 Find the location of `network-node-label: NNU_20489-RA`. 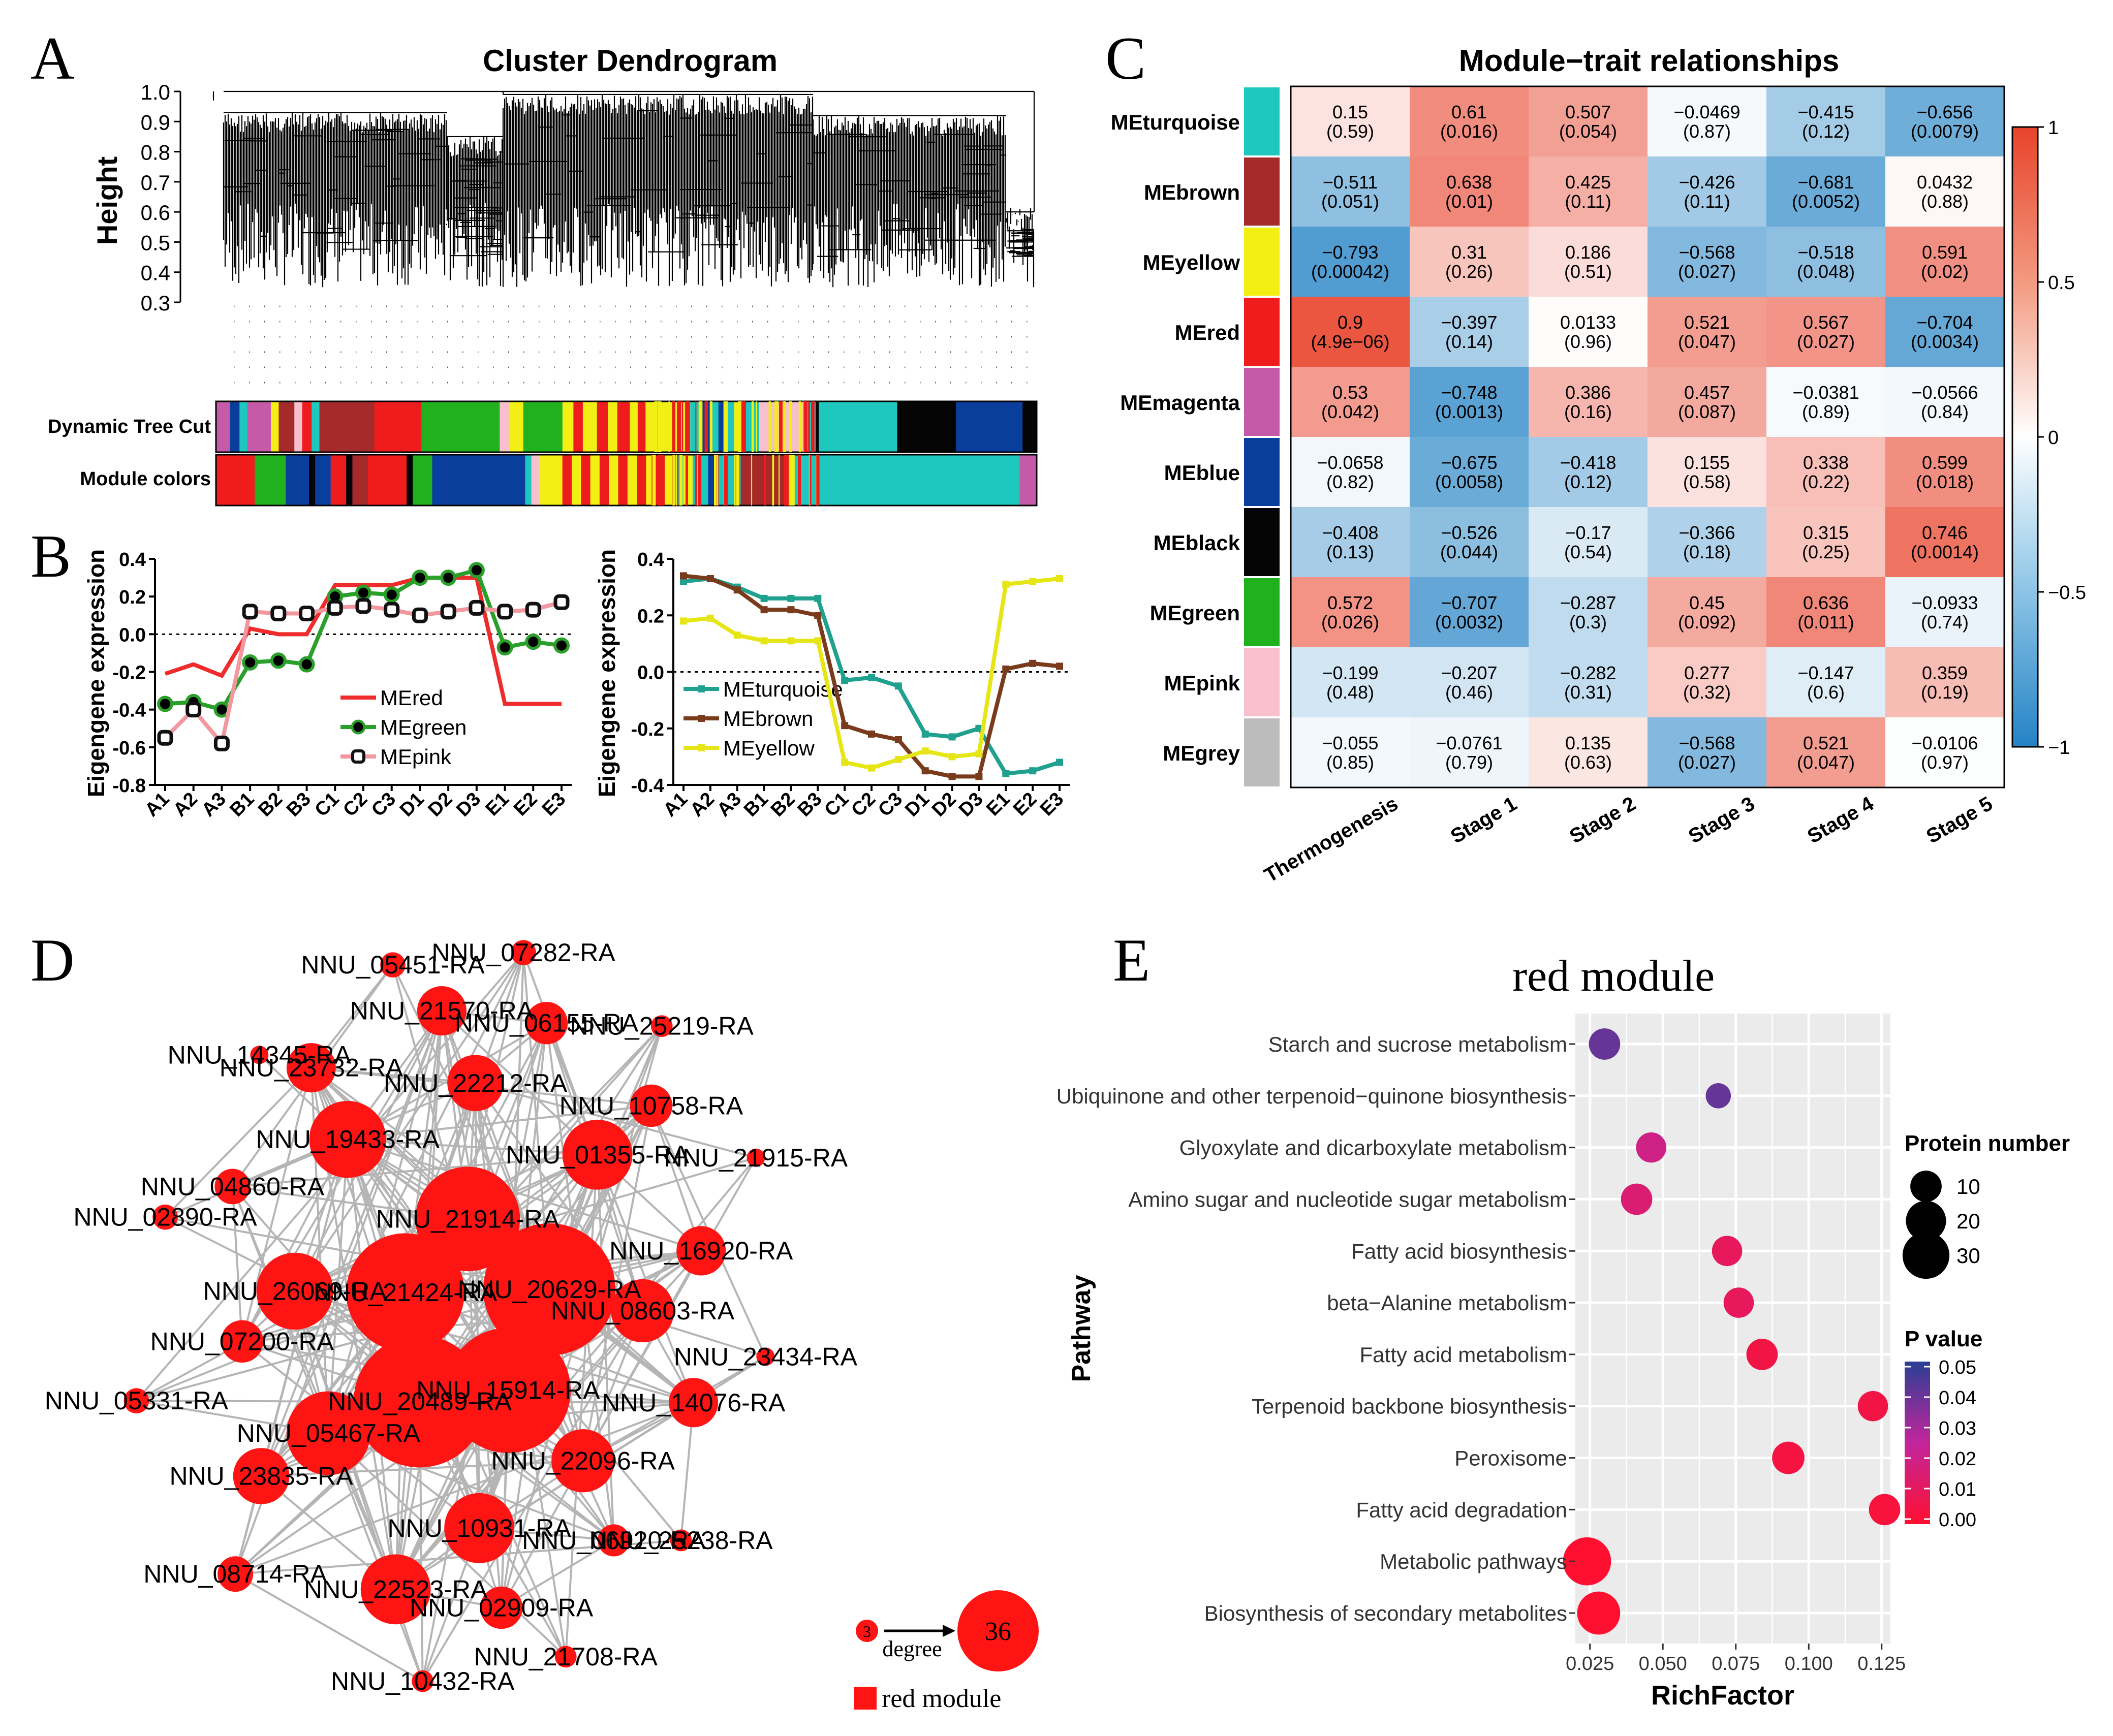

network-node-label: NNU_20489-RA is located at coordinates (420, 1401).